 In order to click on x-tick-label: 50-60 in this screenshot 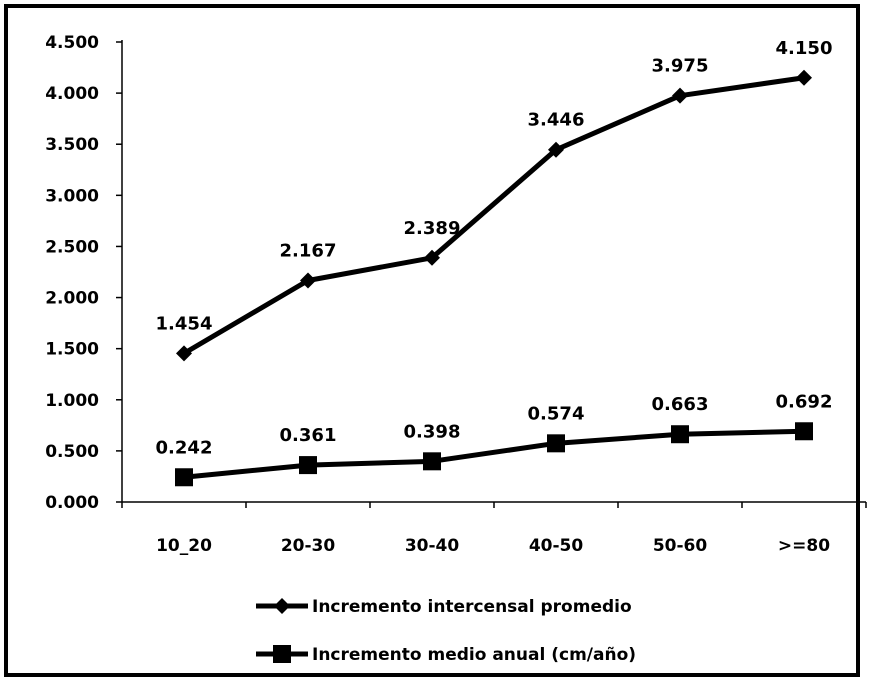, I will do `click(680, 546)`.